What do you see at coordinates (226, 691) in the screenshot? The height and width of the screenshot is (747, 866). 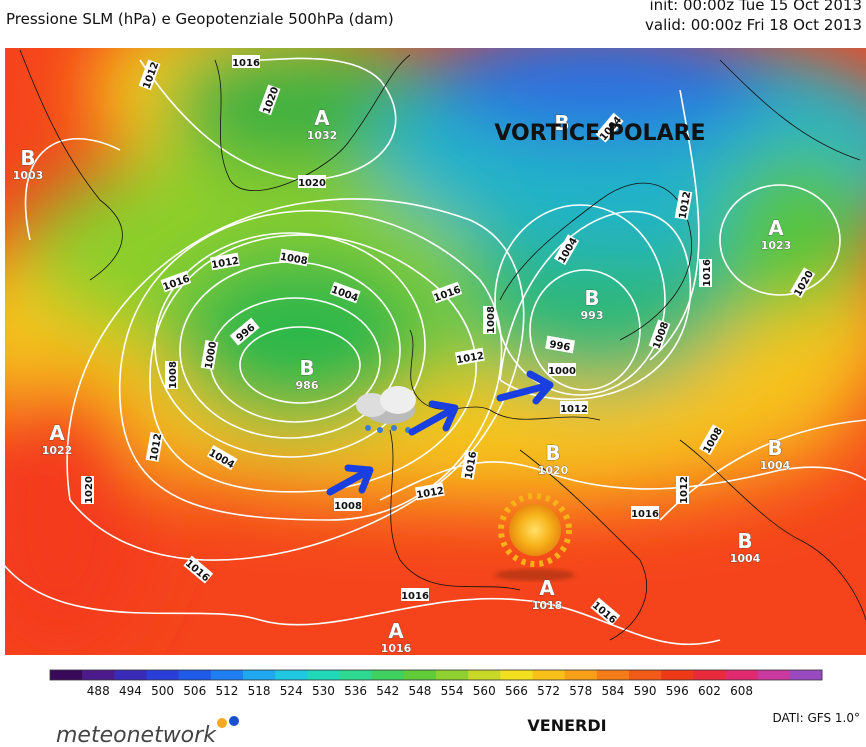 I see `colorbar-tick-label: 512` at bounding box center [226, 691].